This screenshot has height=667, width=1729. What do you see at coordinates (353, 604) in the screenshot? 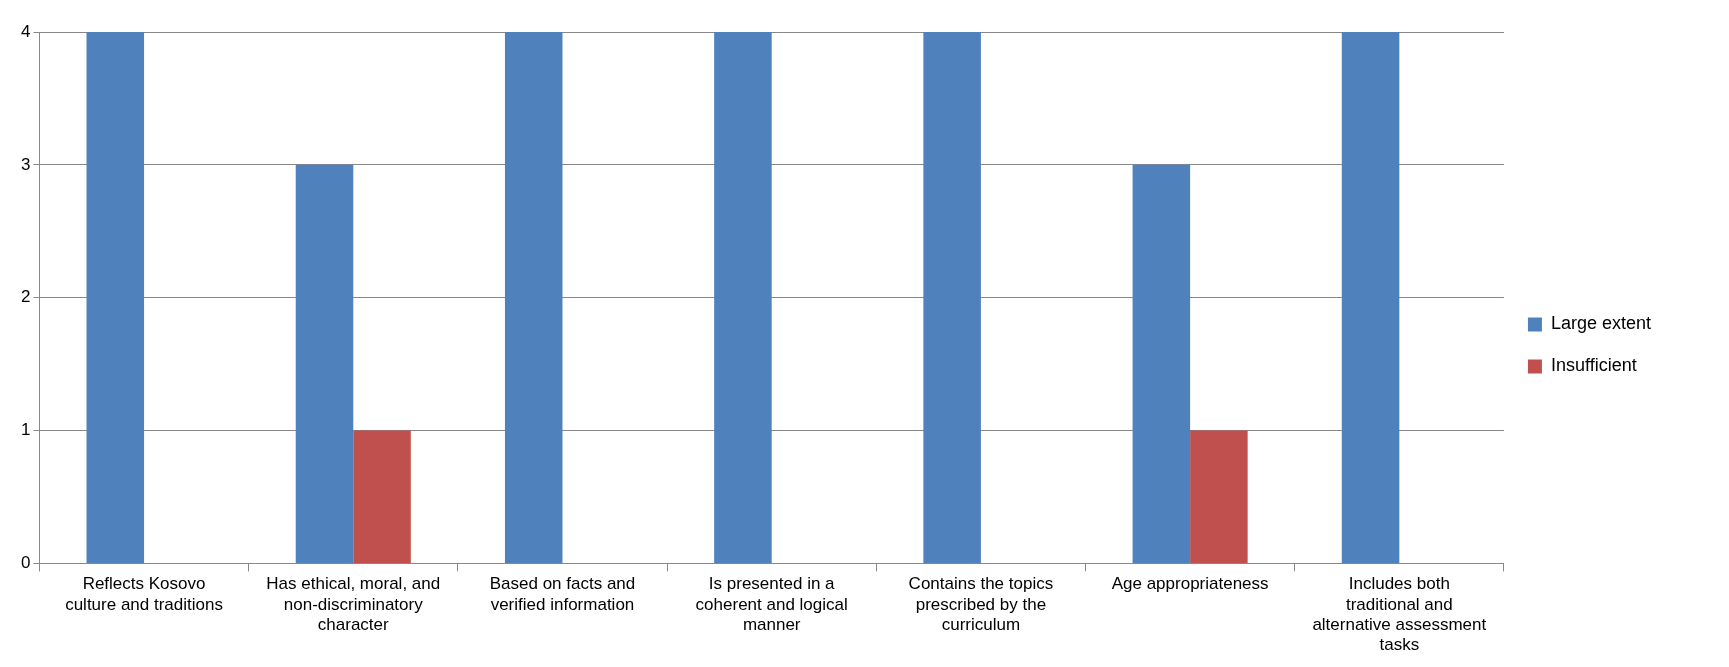
I see `x-tick-label: Has ethical, moral, and non-discriminatory character` at bounding box center [353, 604].